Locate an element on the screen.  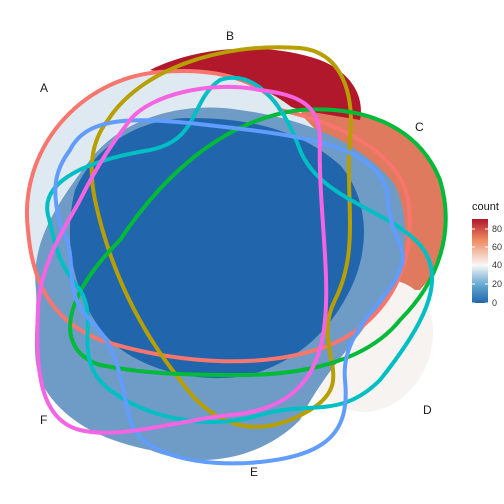
legend-tick-40: 40 is located at coordinates (497, 265).